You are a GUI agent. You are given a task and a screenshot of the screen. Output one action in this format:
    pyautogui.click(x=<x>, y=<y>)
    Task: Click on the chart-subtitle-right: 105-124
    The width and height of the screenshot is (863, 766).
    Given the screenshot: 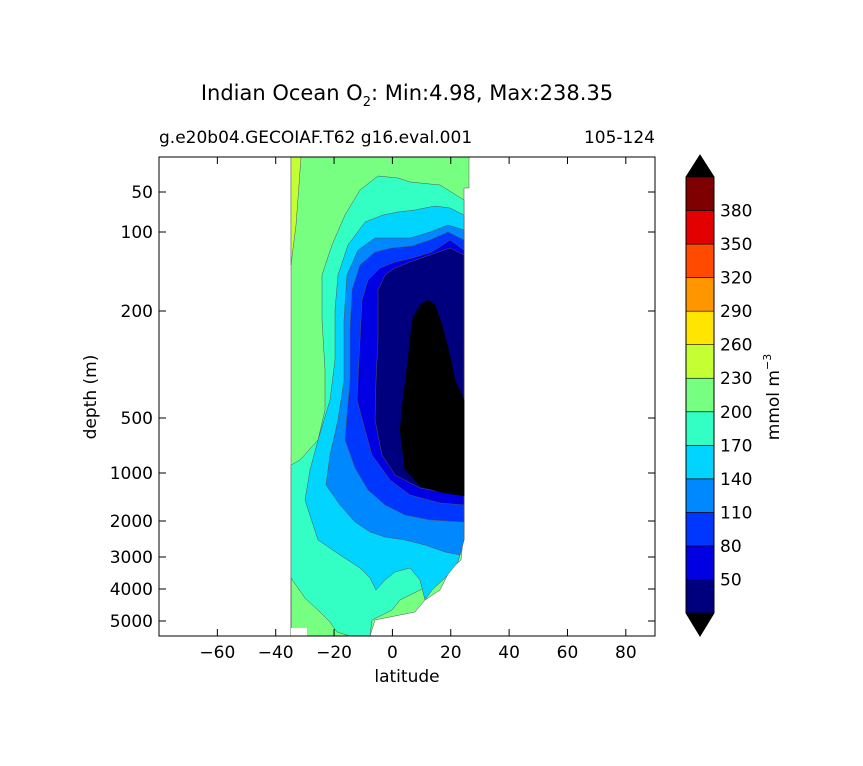 What is the action you would take?
    pyautogui.click(x=619, y=138)
    